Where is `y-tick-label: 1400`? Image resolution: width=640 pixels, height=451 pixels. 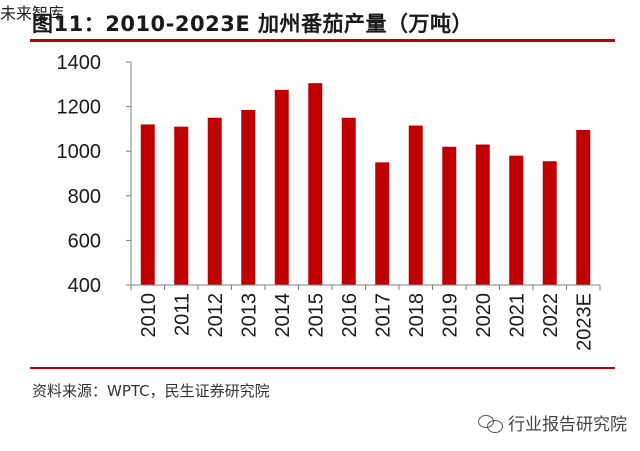
y-tick-label: 1400 is located at coordinates (79, 63).